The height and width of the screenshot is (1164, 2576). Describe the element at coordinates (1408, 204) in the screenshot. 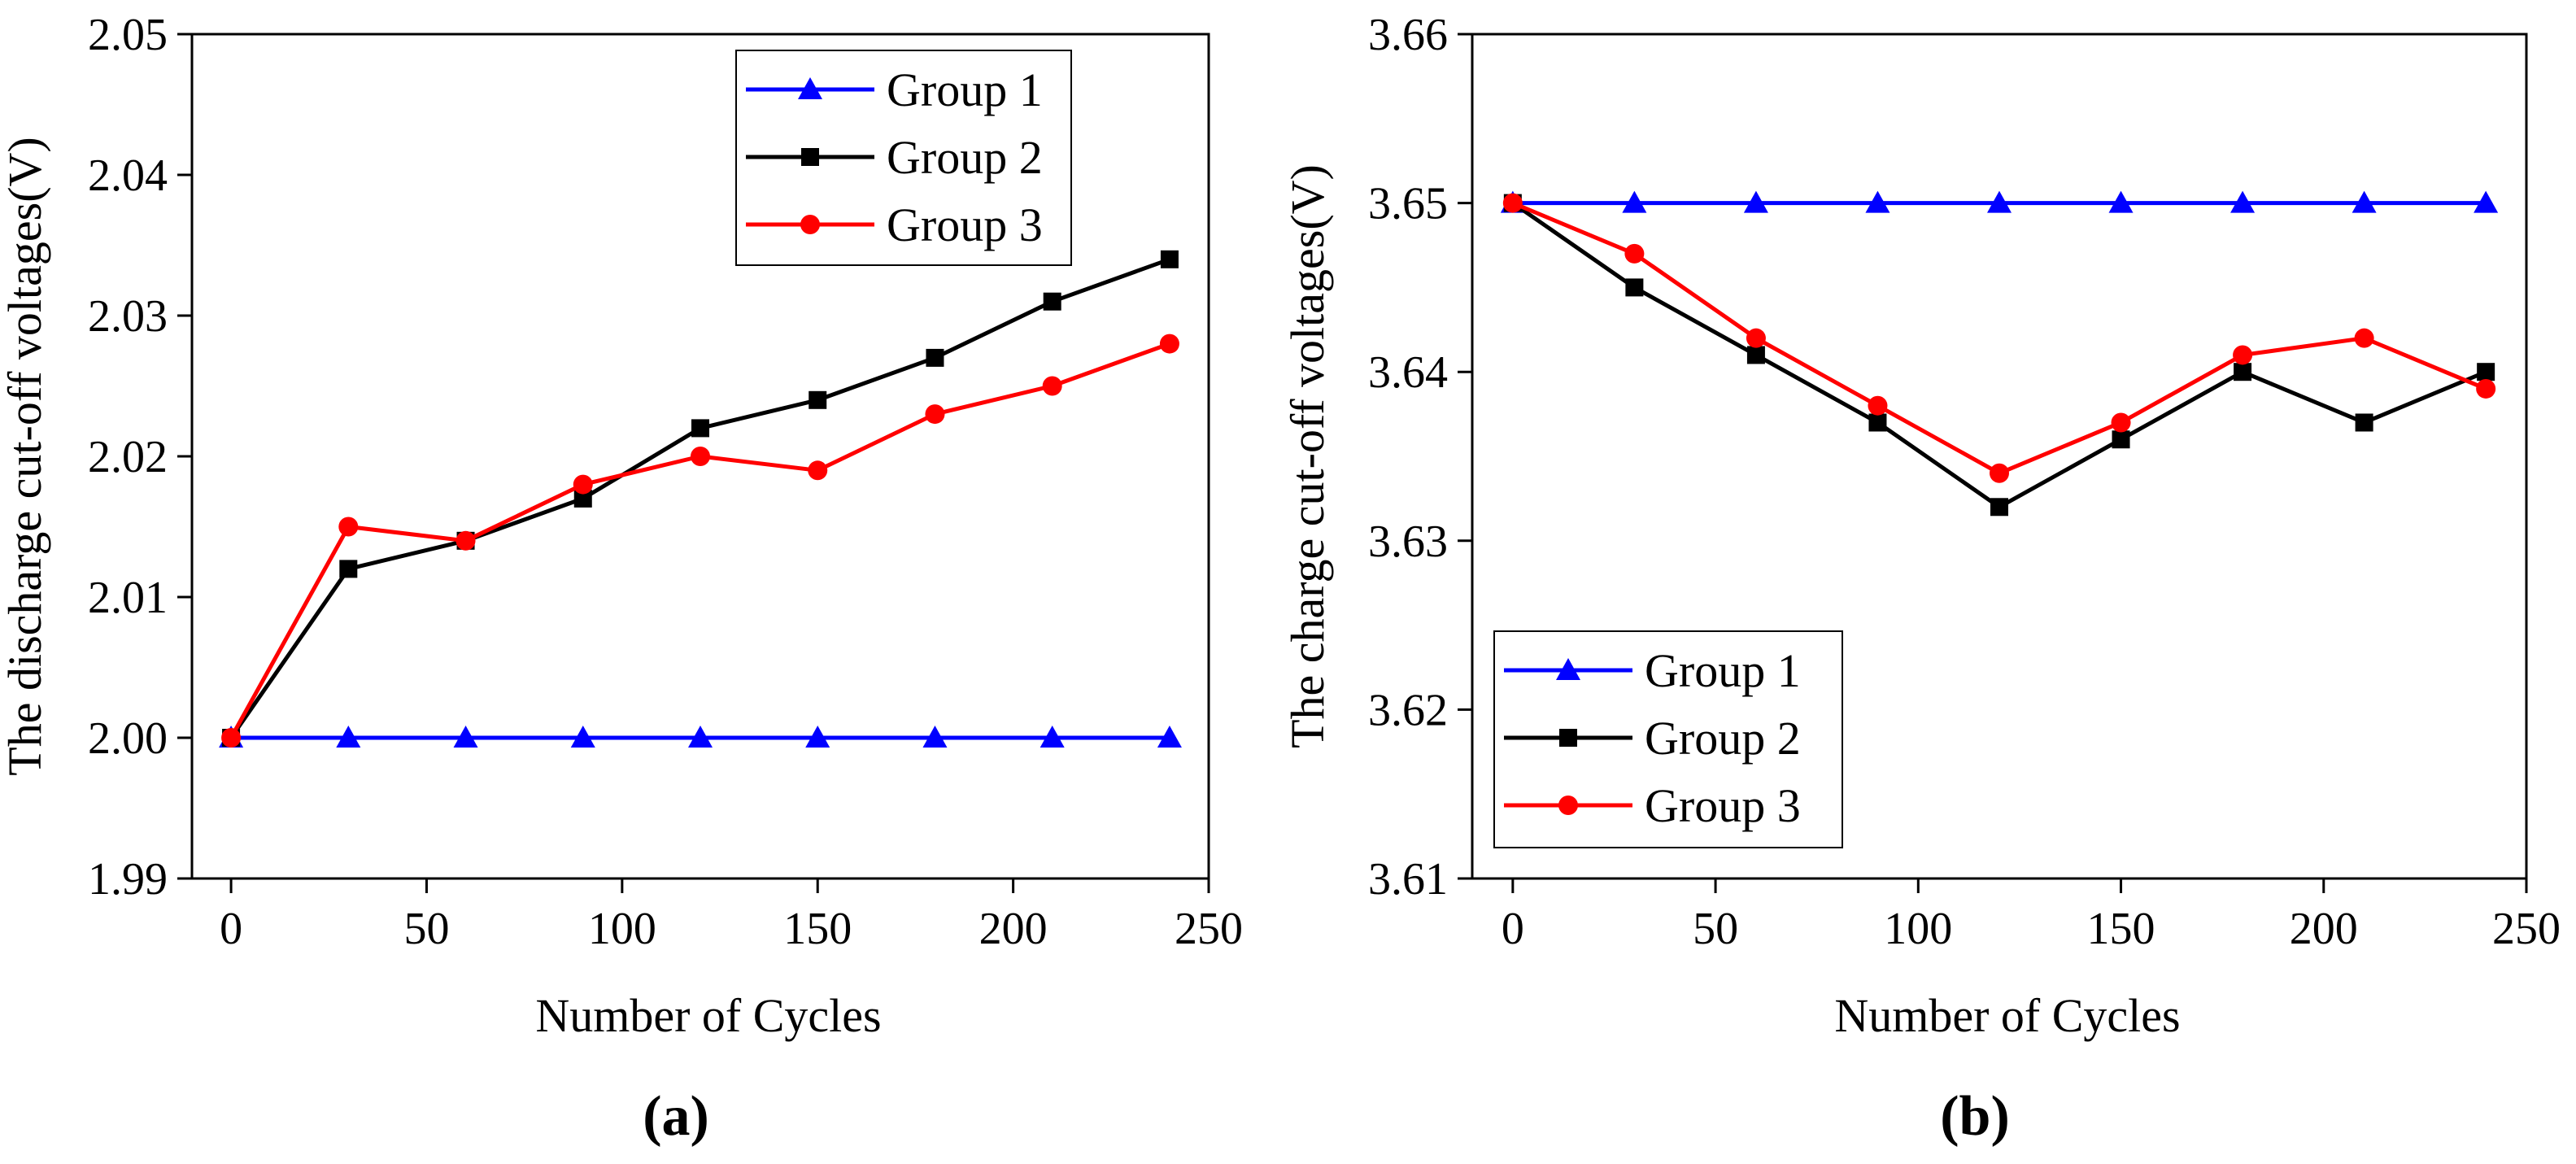

I see `y-tick-label: 3.65` at that location.